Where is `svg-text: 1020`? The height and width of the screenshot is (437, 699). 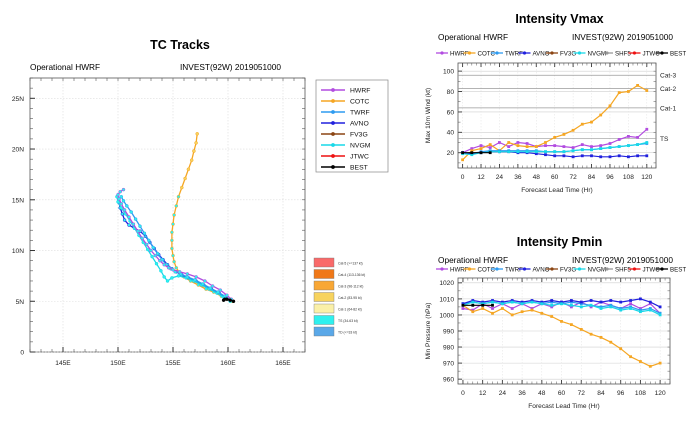 svg-text: 1020 is located at coordinates (446, 283).